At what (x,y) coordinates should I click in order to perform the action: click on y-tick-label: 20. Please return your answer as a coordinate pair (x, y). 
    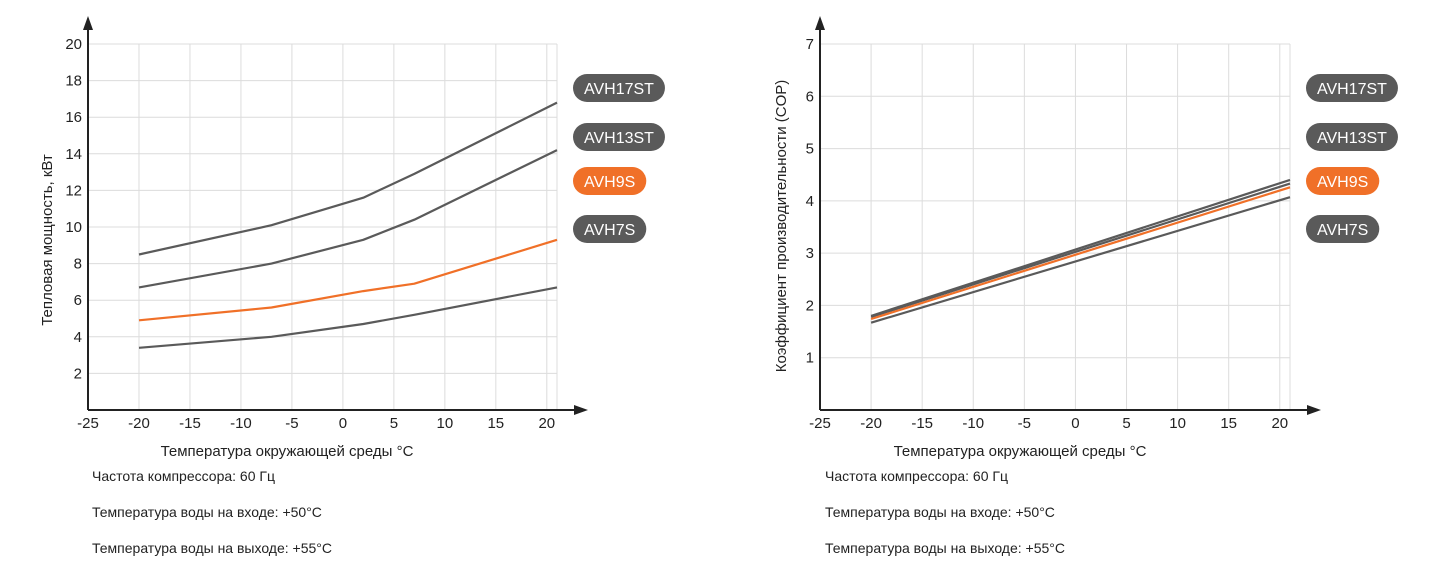
    Looking at the image, I should click on (73, 44).